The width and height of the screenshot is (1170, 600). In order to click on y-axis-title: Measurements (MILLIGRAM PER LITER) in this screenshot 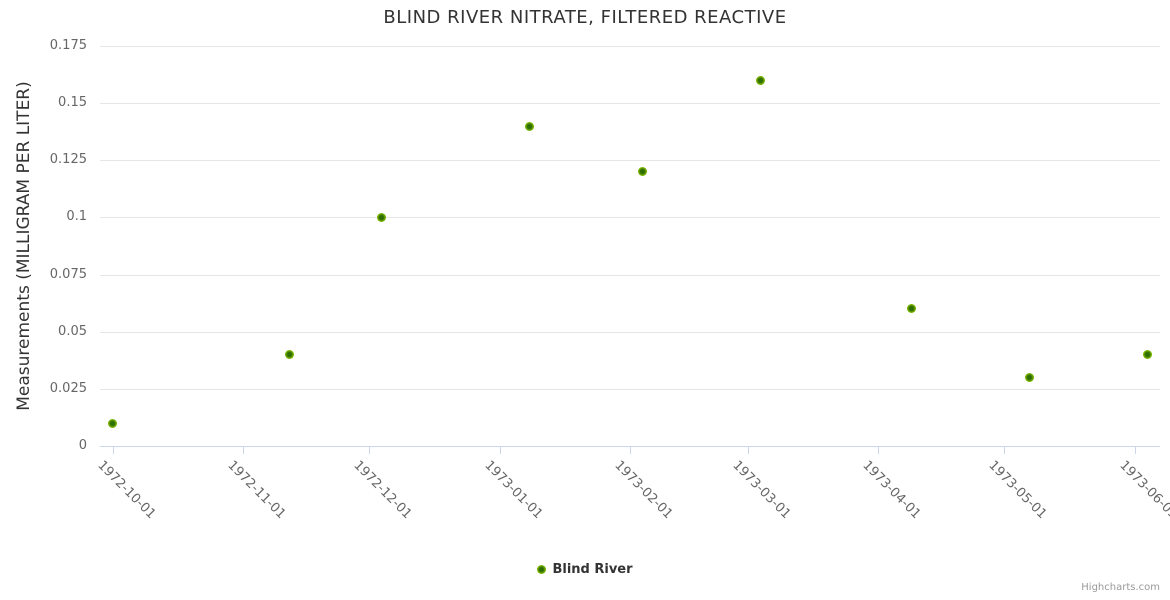, I will do `click(24, 246)`.